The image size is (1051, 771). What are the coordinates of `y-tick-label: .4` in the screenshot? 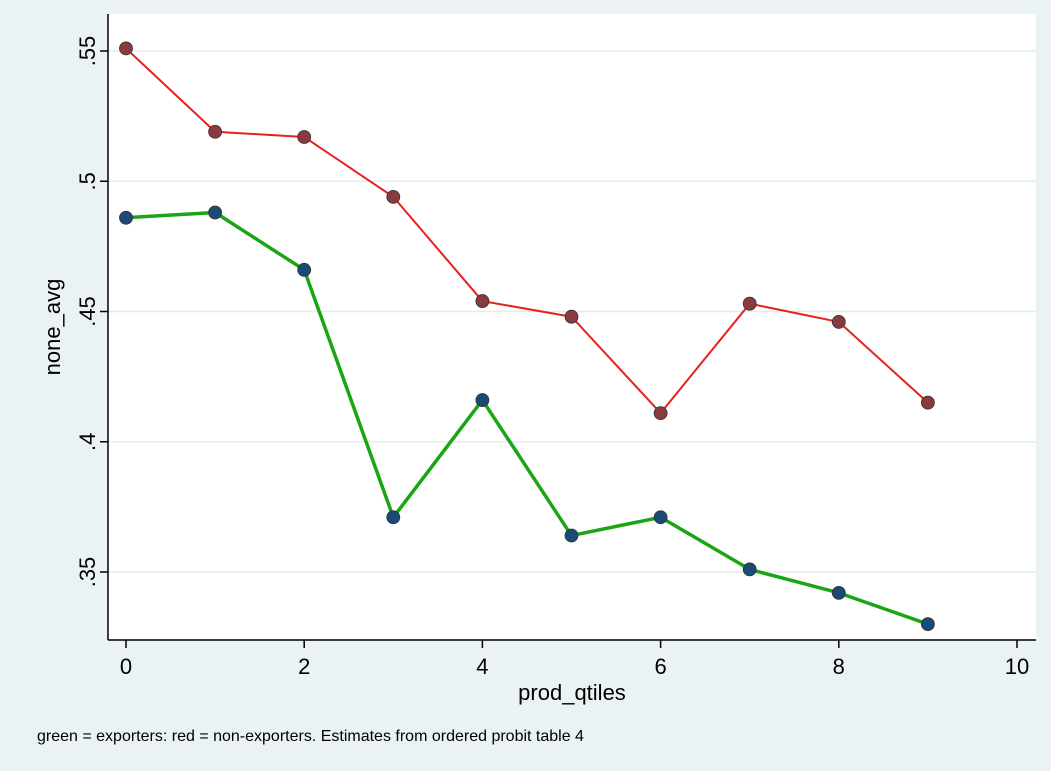 It's located at (87, 442).